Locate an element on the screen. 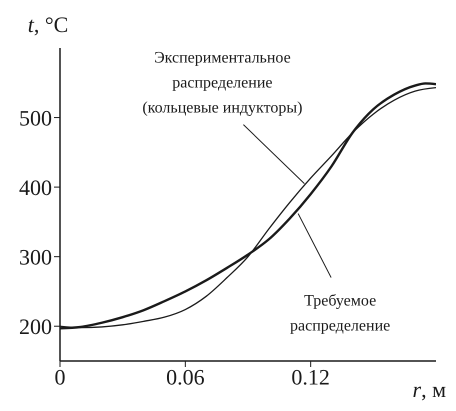 This screenshot has height=411, width=456. annotation: Экспериментальное распределение (кольцевые индукторы) is located at coordinates (222, 83).